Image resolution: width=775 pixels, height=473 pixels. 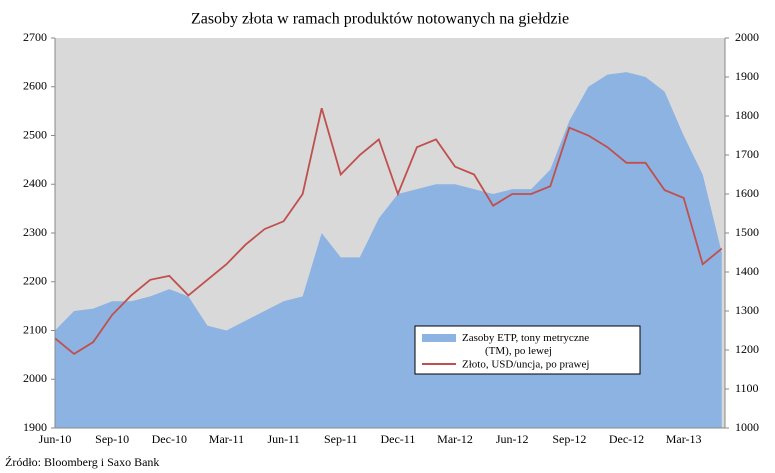 I want to click on y2-tick-label: 1300, so click(x=747, y=310).